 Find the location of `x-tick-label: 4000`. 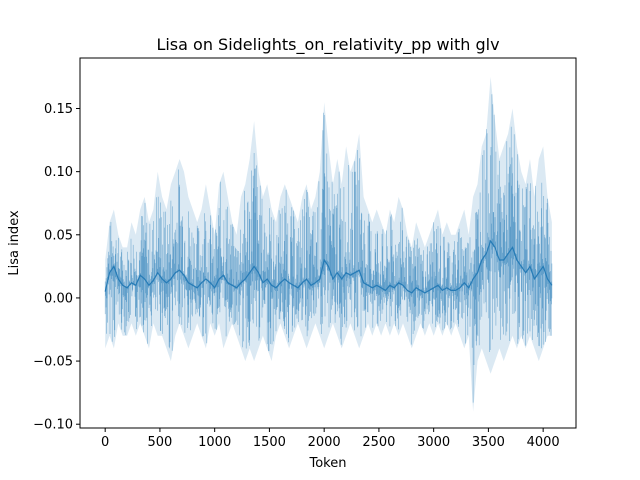

x-tick-label: 4000 is located at coordinates (543, 442).